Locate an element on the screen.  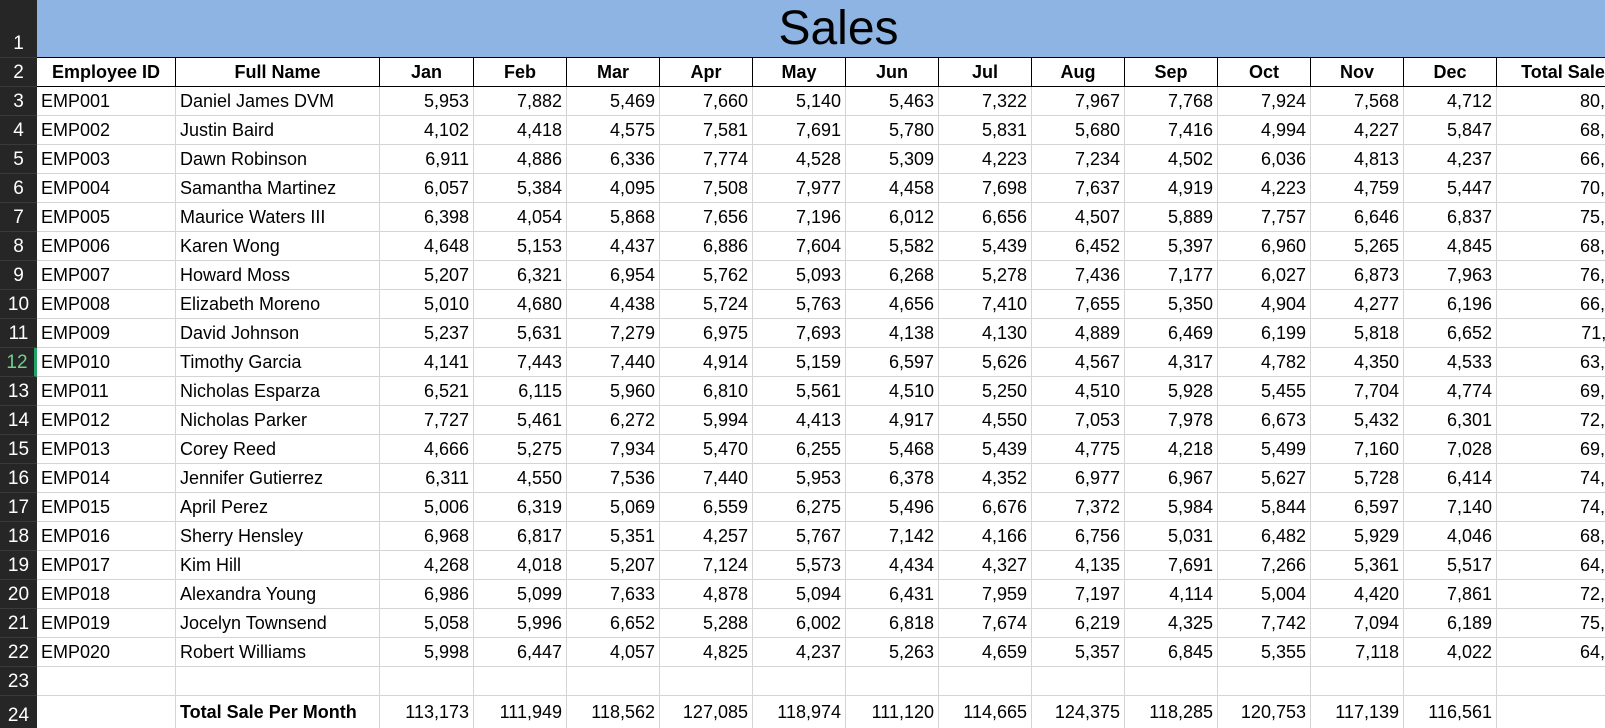
table-cell: 6,378 is located at coordinates (892, 478).